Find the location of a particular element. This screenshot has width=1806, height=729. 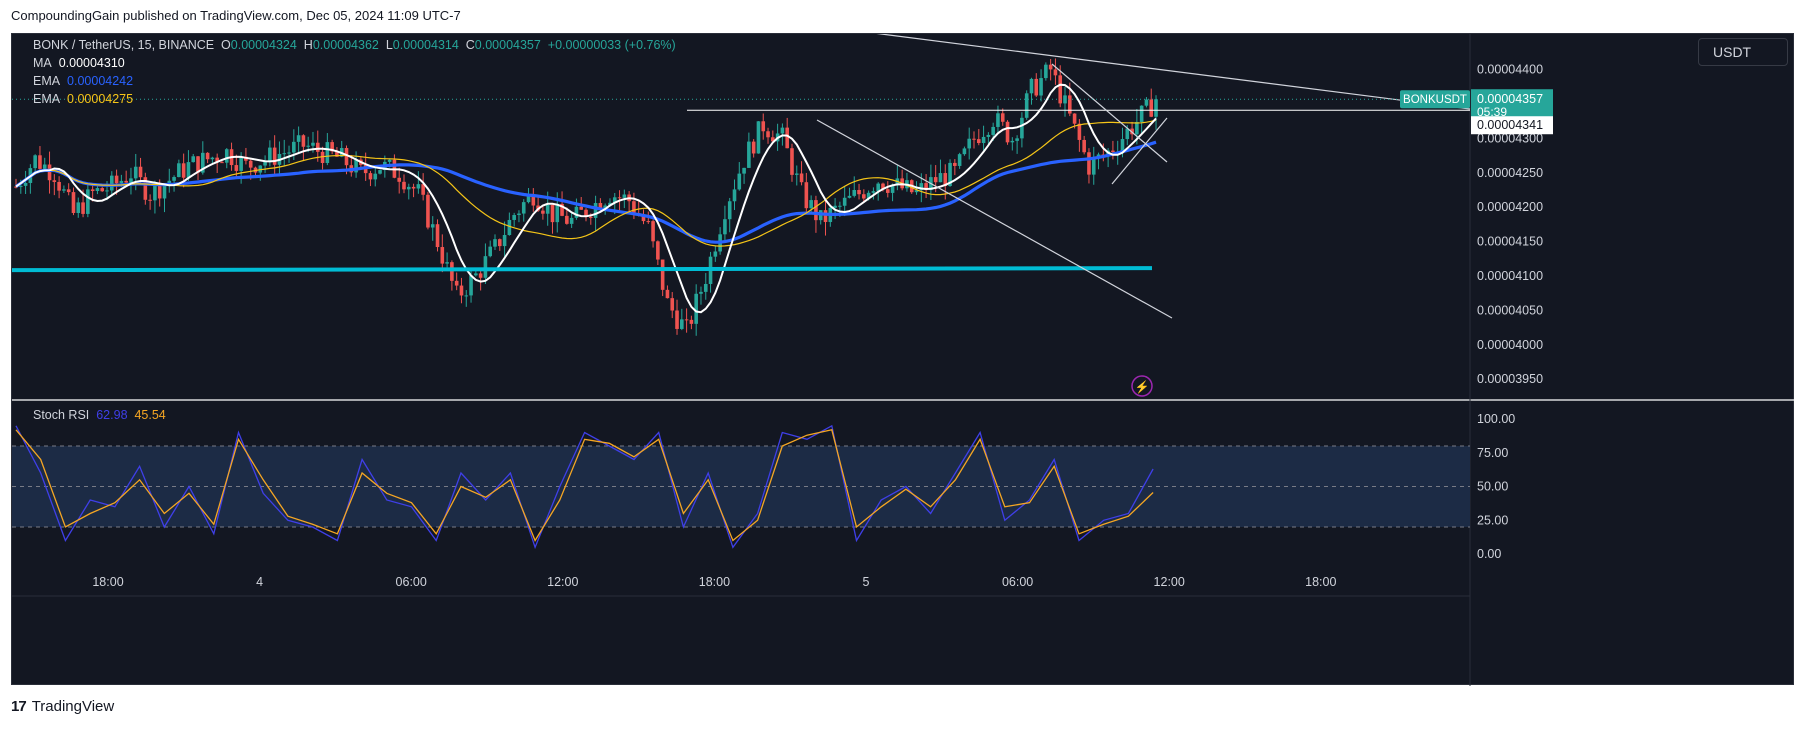

stoch-d-line is located at coordinates (584, 485).